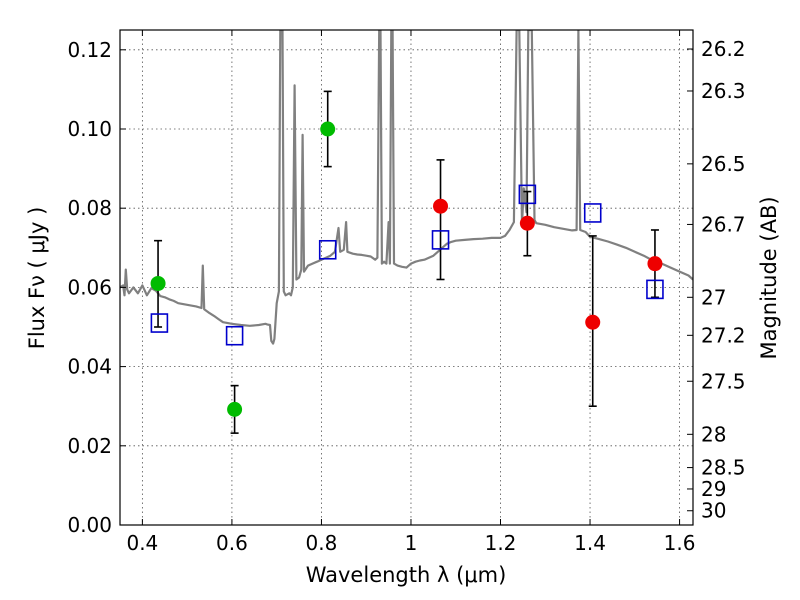 The height and width of the screenshot is (600, 800). What do you see at coordinates (723, 49) in the screenshot?
I see `right-tick-label: 26.2` at bounding box center [723, 49].